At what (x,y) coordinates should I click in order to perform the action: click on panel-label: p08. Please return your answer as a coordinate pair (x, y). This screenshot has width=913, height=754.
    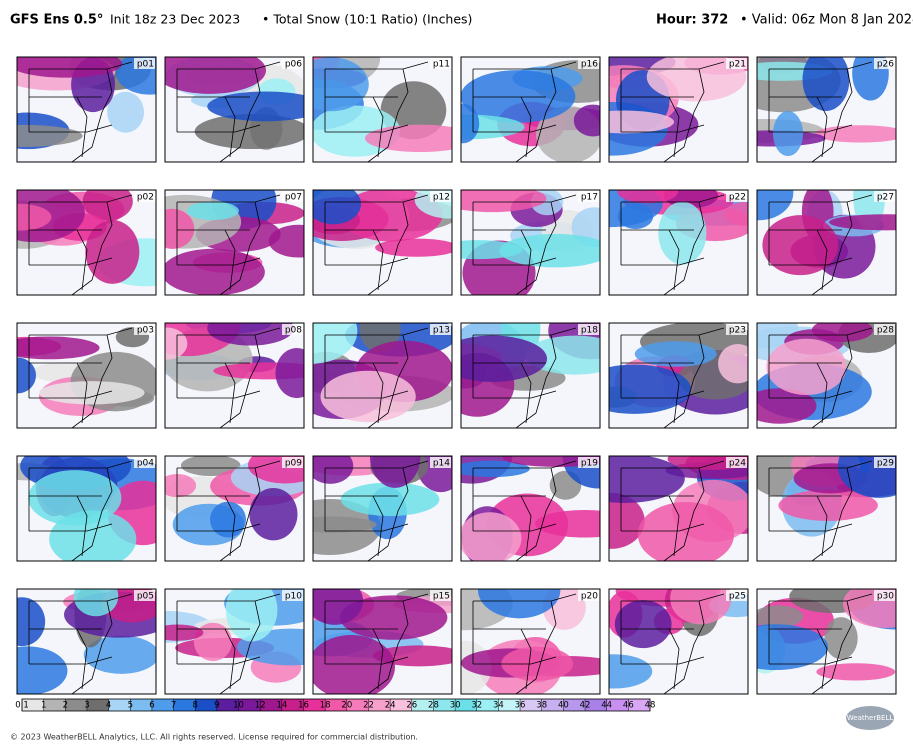
    Looking at the image, I should click on (293, 331).